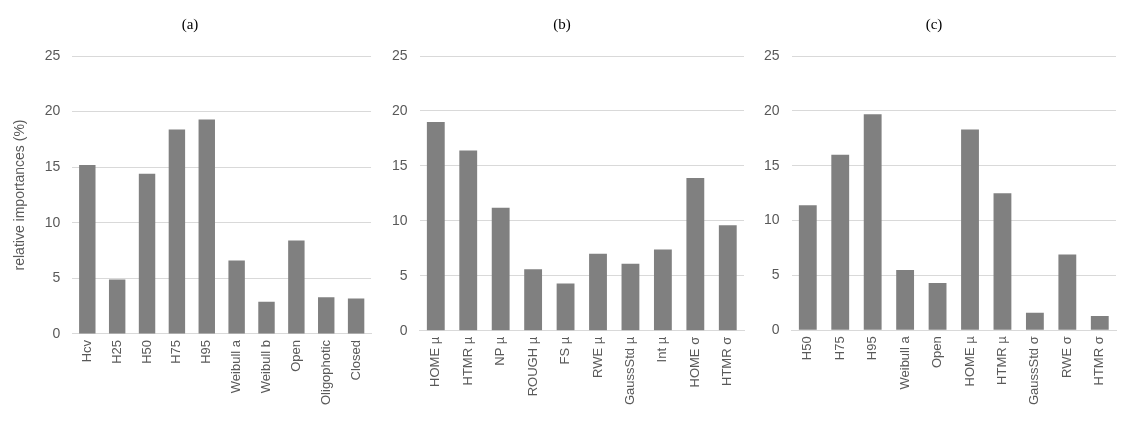 This screenshot has height=421, width=1129. What do you see at coordinates (694, 362) in the screenshot?
I see `x-tick-label: HOME σ` at bounding box center [694, 362].